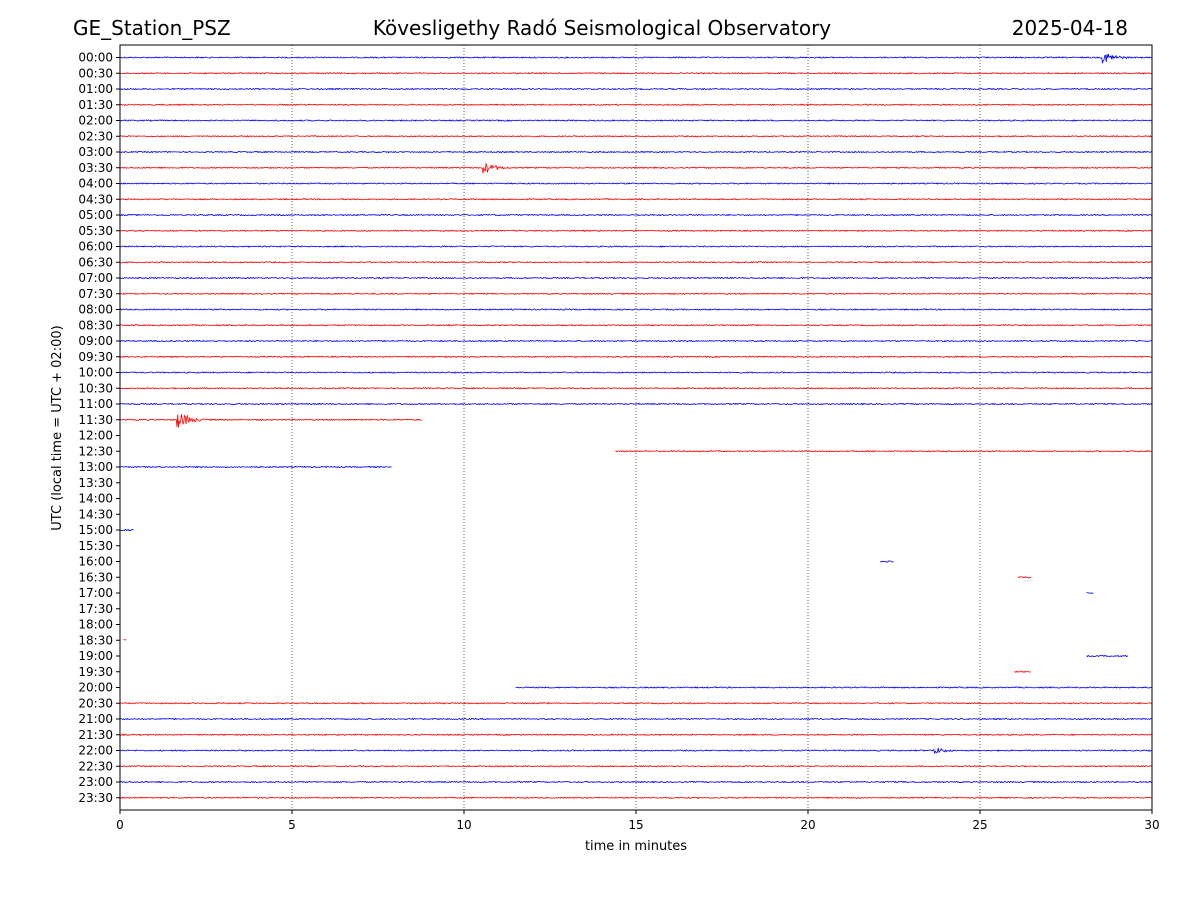  What do you see at coordinates (95, 310) in the screenshot?
I see `y-tick-label-16: 08:00` at bounding box center [95, 310].